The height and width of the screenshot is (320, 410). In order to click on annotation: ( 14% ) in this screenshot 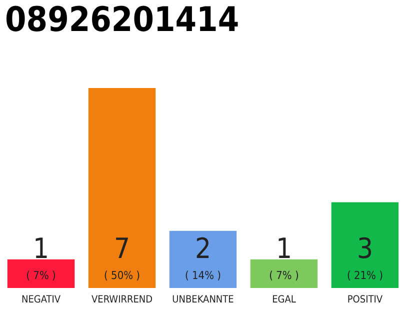, I will do `click(203, 275)`.